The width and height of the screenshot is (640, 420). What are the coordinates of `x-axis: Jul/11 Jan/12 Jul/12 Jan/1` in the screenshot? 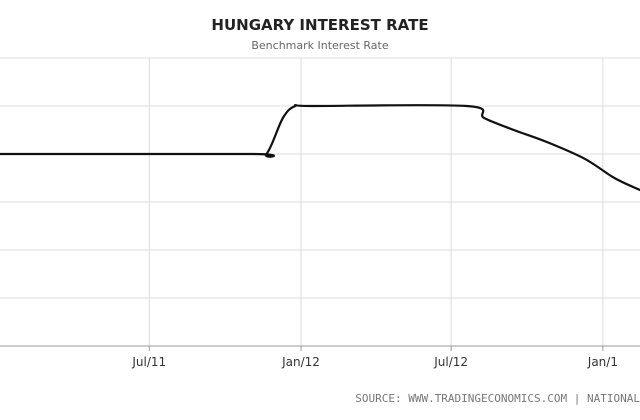 It's located at (374, 357).